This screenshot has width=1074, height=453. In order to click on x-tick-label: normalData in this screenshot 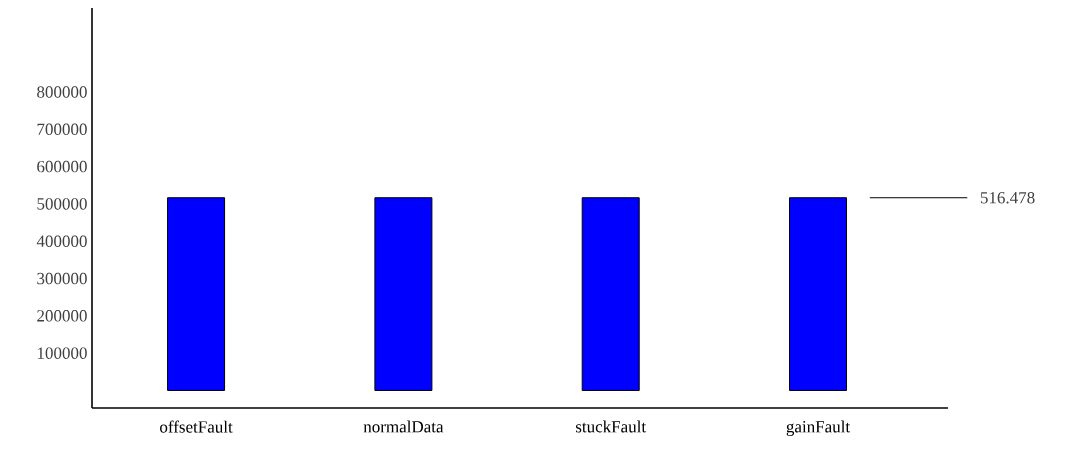, I will do `click(403, 426)`.